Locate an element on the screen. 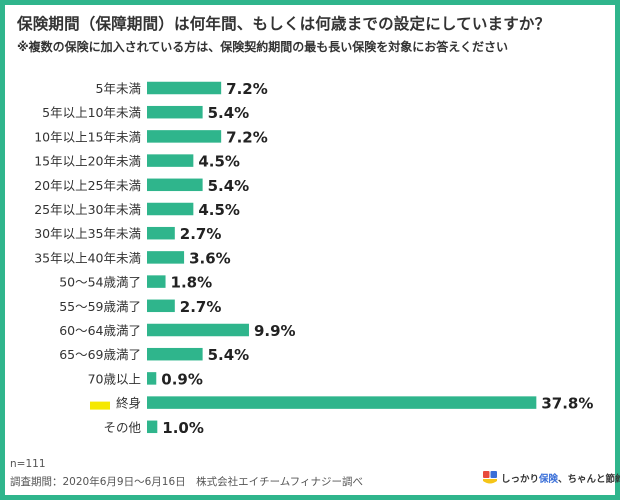 Image resolution: width=620 pixels, height=500 pixels. category-label: その他 is located at coordinates (122, 427).